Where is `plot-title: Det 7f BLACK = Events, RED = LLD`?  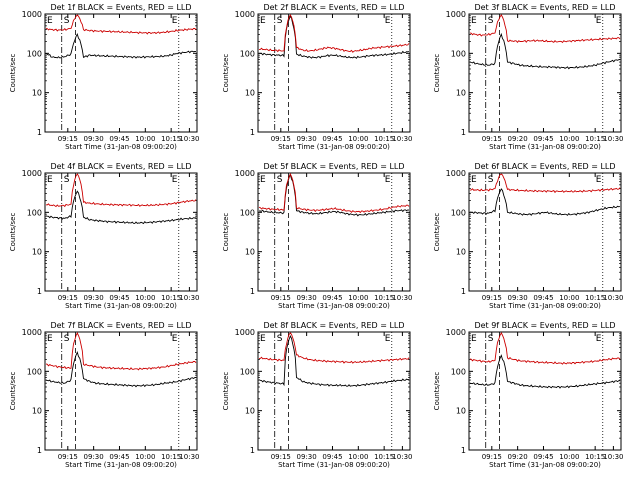
plot-title: Det 7f BLACK = Events, RED = LLD is located at coordinates (120, 325).